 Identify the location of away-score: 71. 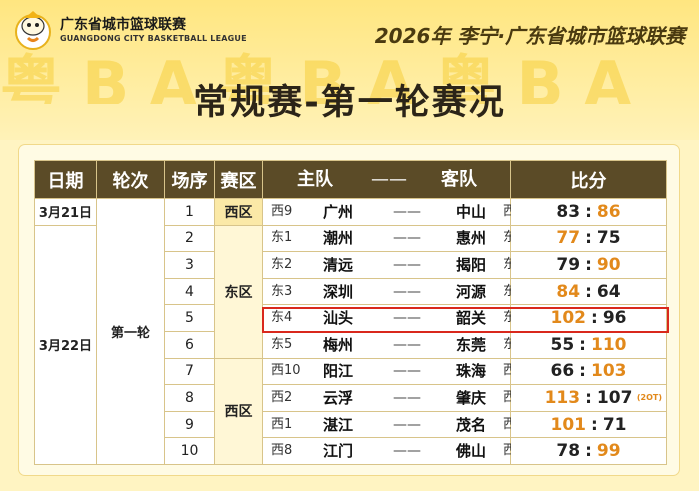
(614, 424).